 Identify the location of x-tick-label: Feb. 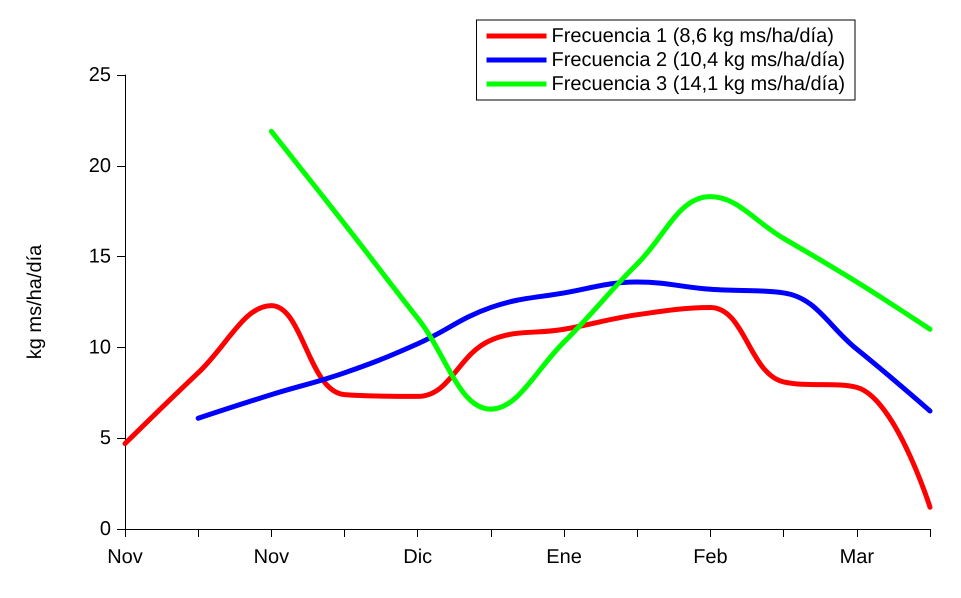
(710, 557).